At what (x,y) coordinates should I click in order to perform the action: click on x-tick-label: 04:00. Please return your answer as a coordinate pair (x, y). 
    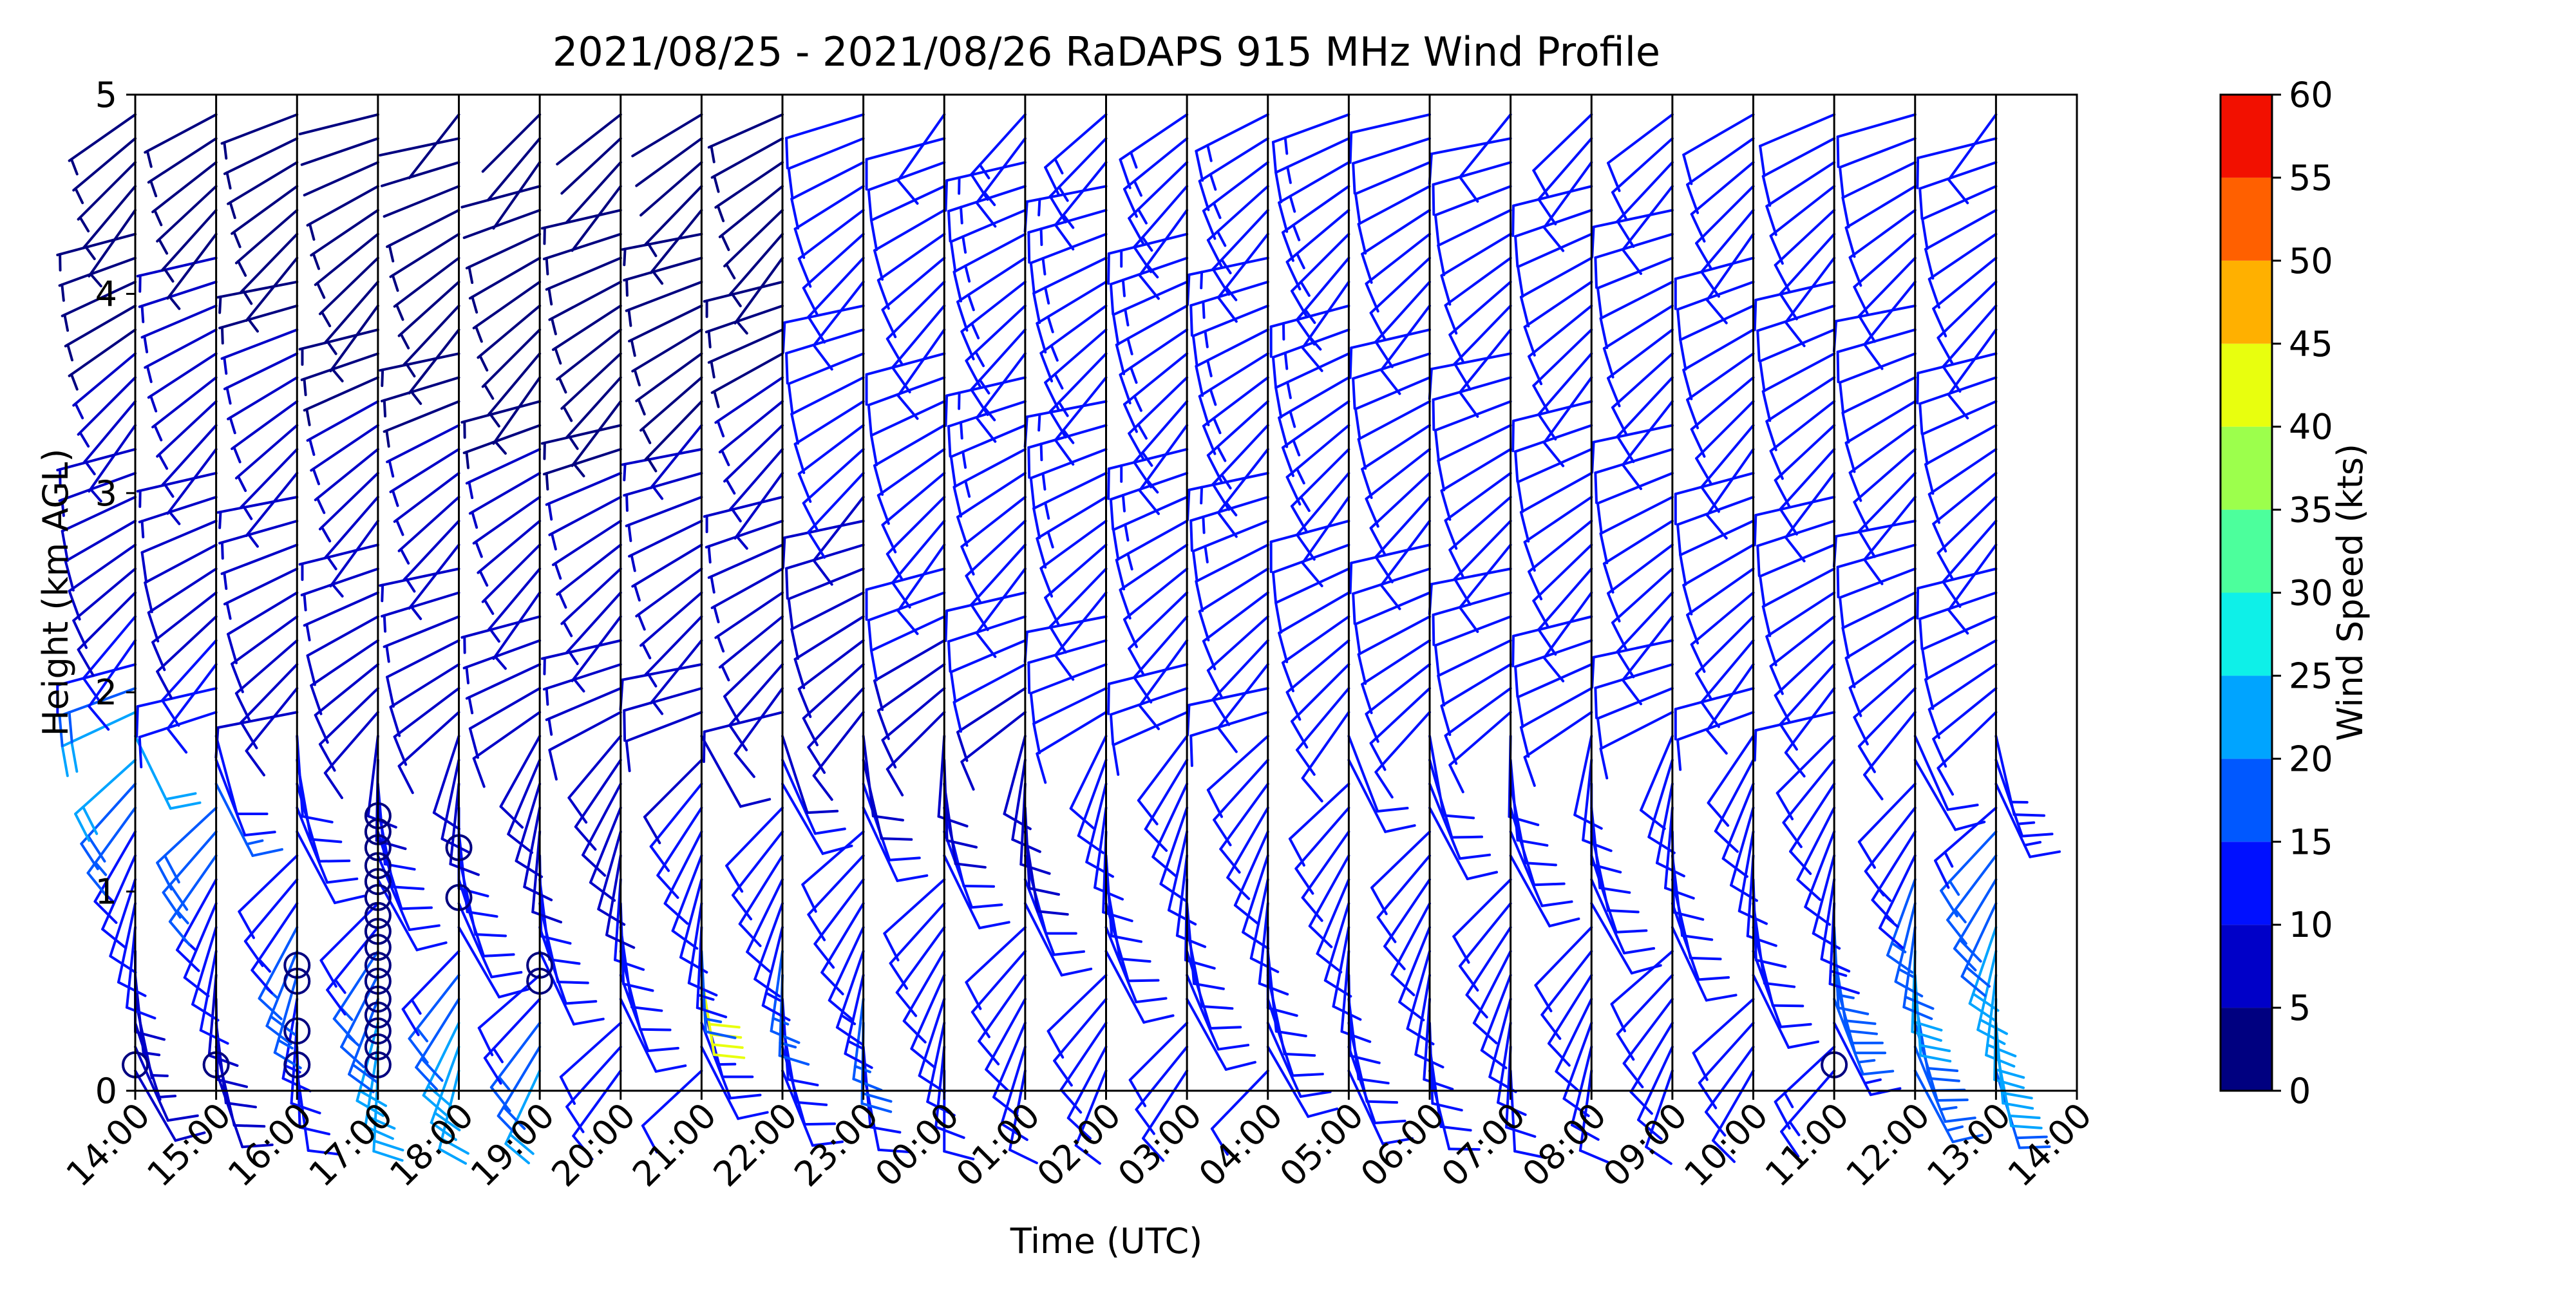
    Looking at the image, I should click on (1241, 1145).